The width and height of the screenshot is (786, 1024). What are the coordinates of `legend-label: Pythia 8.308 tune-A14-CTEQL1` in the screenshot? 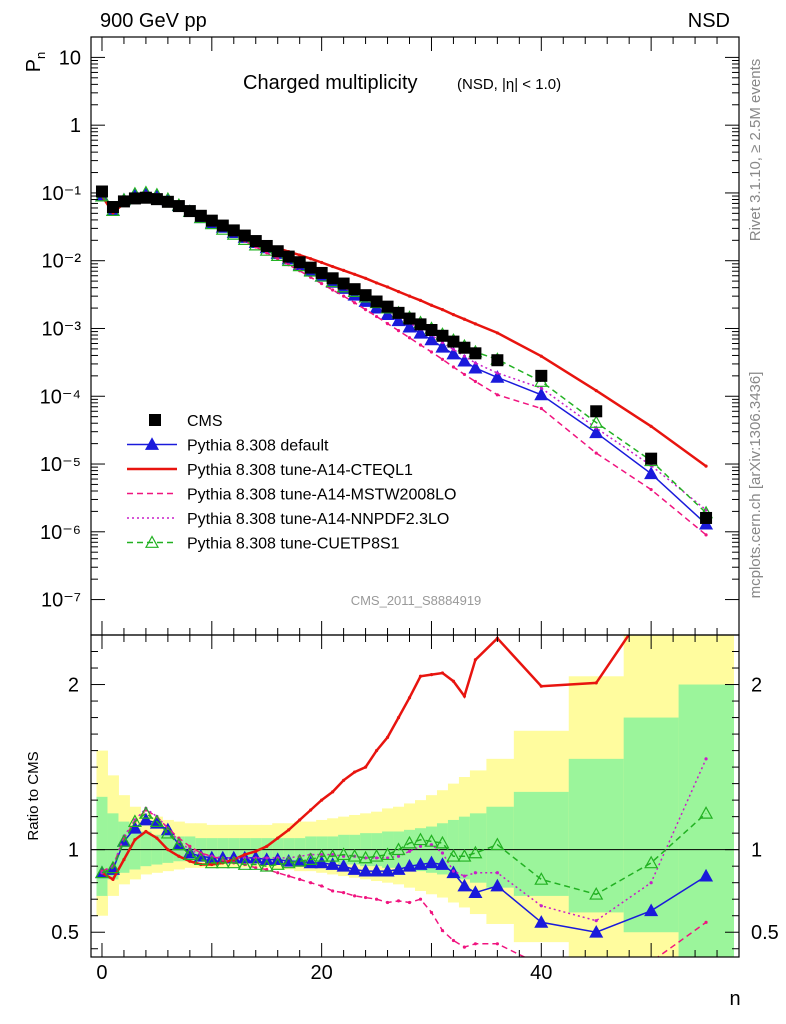 It's located at (300, 470).